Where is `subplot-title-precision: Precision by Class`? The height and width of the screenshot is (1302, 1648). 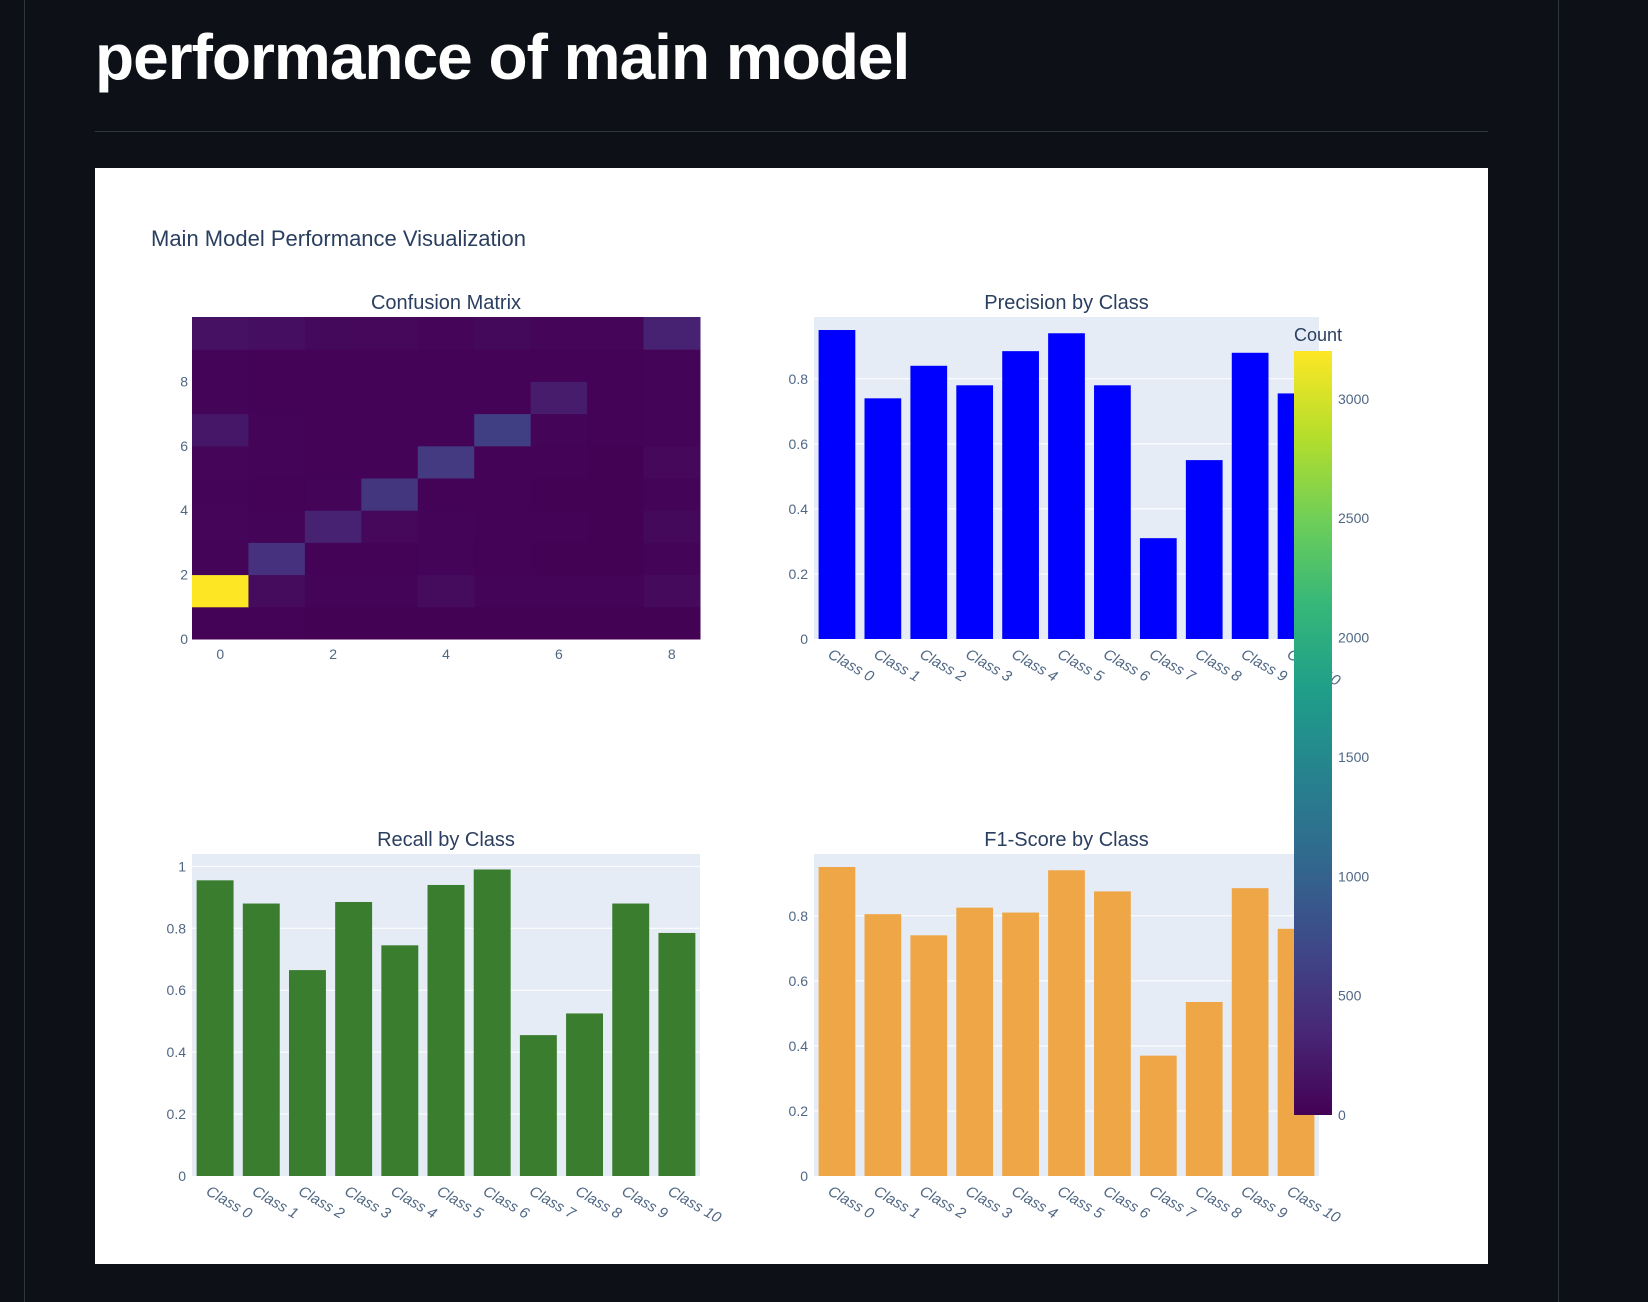 subplot-title-precision: Precision by Class is located at coordinates (1066, 303).